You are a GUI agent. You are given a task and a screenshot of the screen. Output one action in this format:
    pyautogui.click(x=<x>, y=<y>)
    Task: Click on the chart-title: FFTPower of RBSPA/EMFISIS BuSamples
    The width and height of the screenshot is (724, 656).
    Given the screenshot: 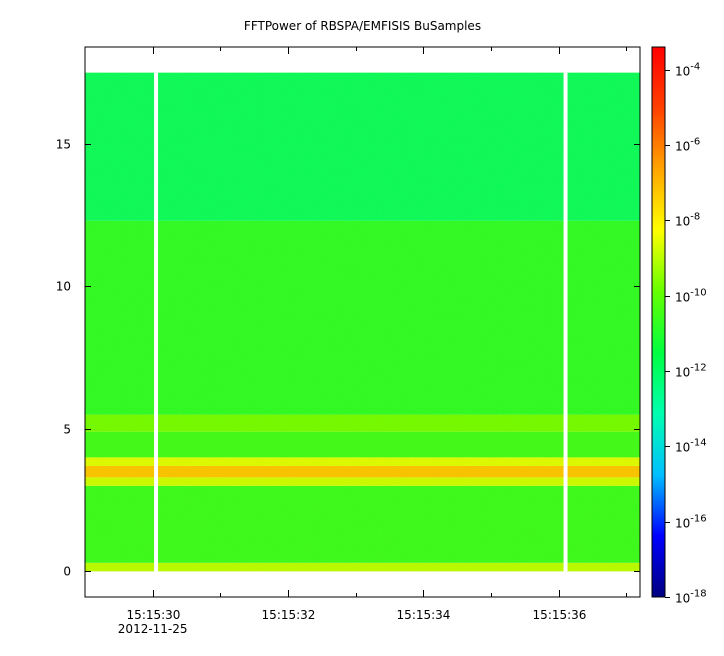 What is the action you would take?
    pyautogui.click(x=362, y=26)
    